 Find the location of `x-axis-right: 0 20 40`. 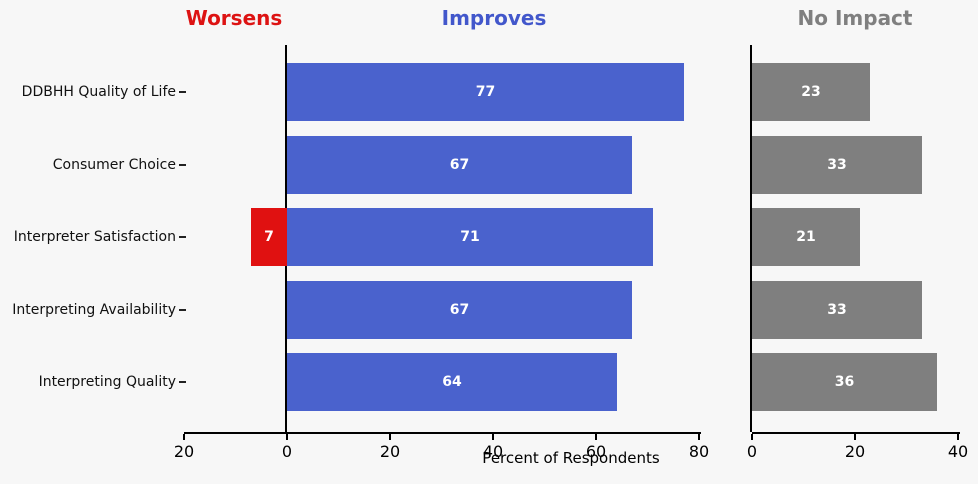

x-axis-right: 0 20 40 is located at coordinates (857, 449).